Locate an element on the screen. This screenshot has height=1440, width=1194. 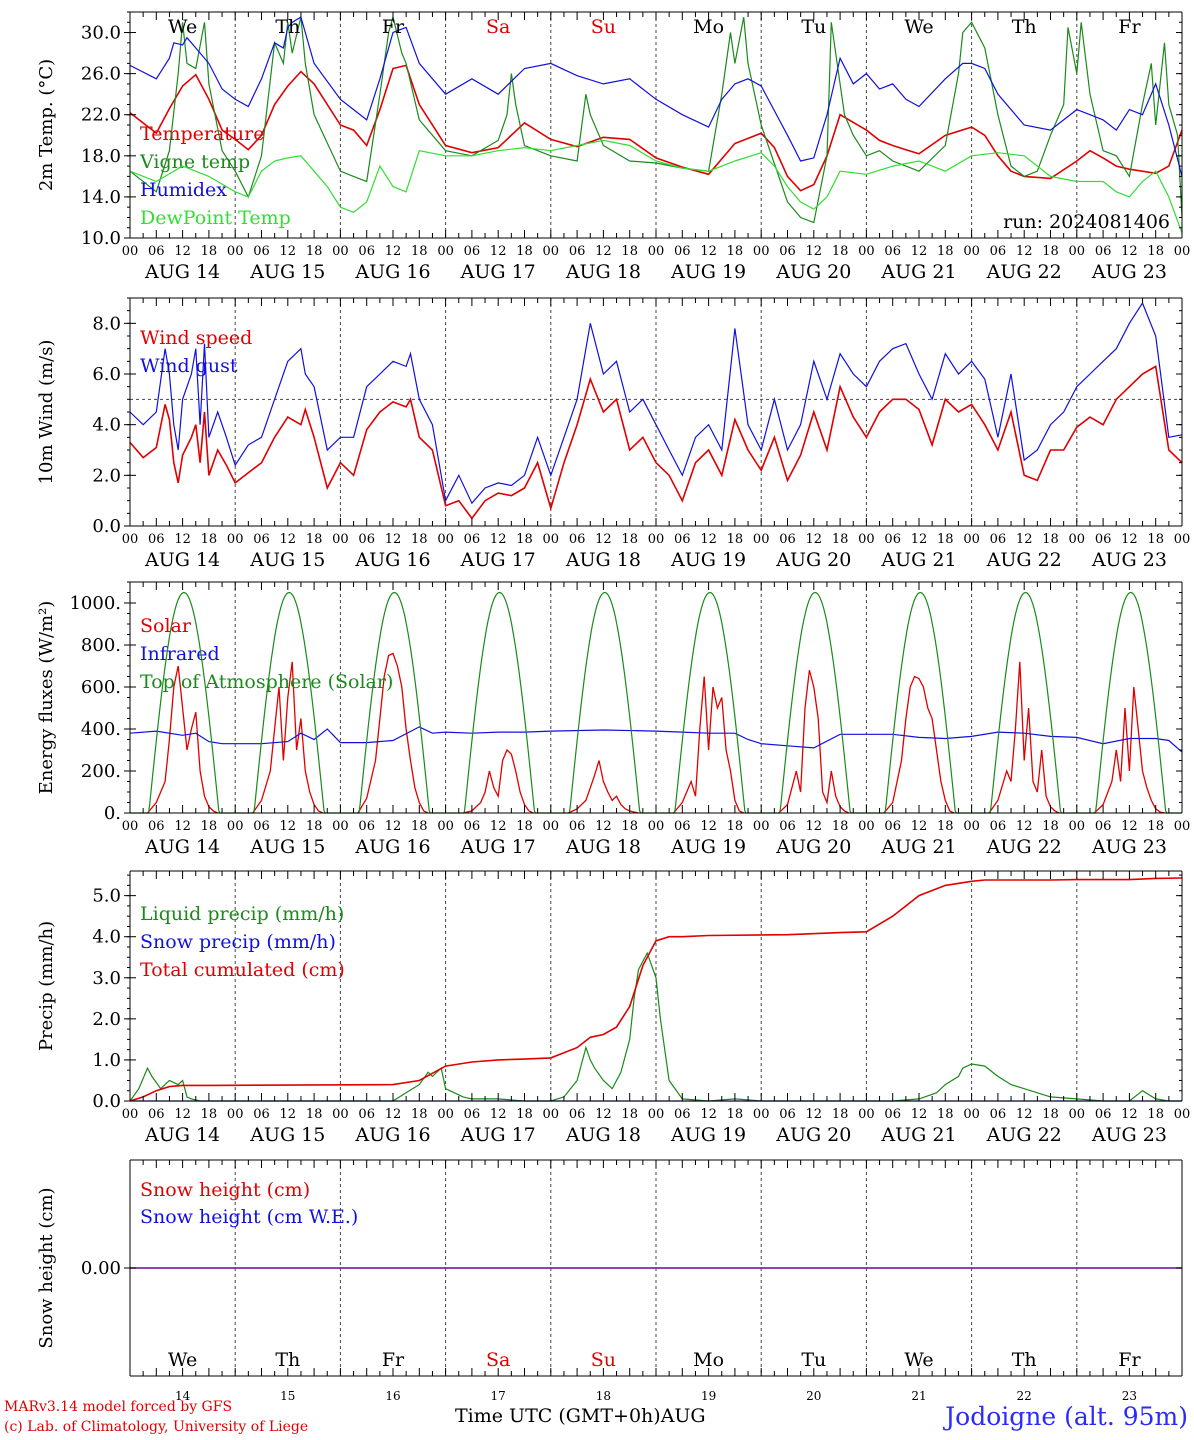
legend-snow-height-cm-w-e: Snow height (cm W.E.) is located at coordinates (249, 1217).